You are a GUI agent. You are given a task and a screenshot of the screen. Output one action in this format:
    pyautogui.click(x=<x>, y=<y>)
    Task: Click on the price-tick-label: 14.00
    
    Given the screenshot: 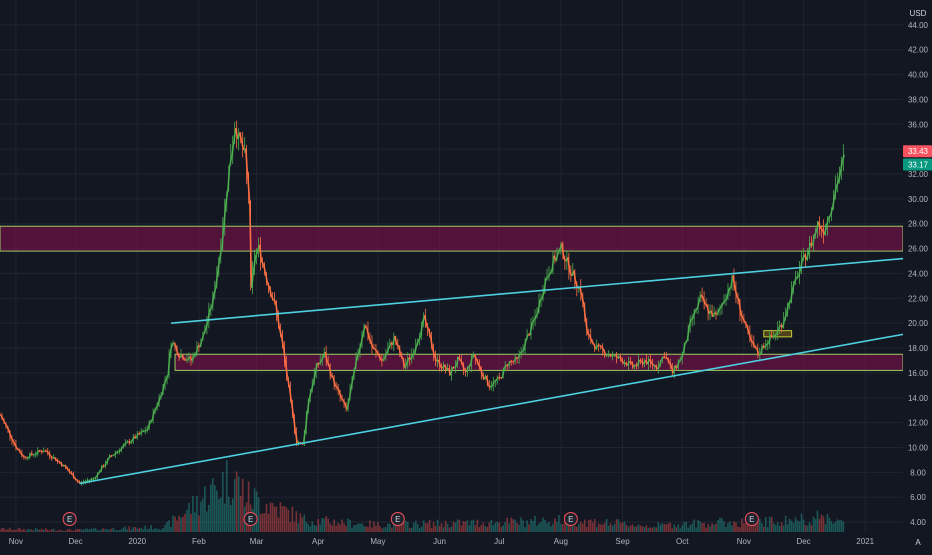 What is the action you would take?
    pyautogui.click(x=918, y=398)
    